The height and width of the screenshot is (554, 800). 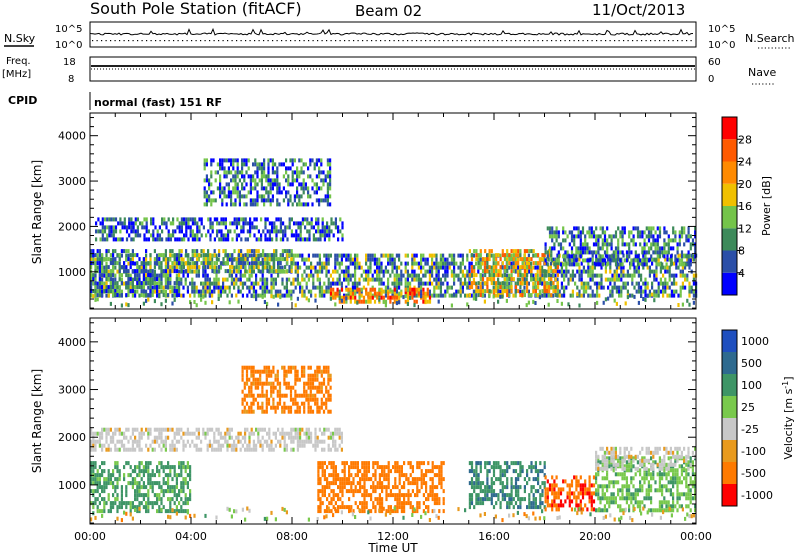 What do you see at coordinates (72, 226) in the screenshot?
I see `y-tick-label: 2000` at bounding box center [72, 226].